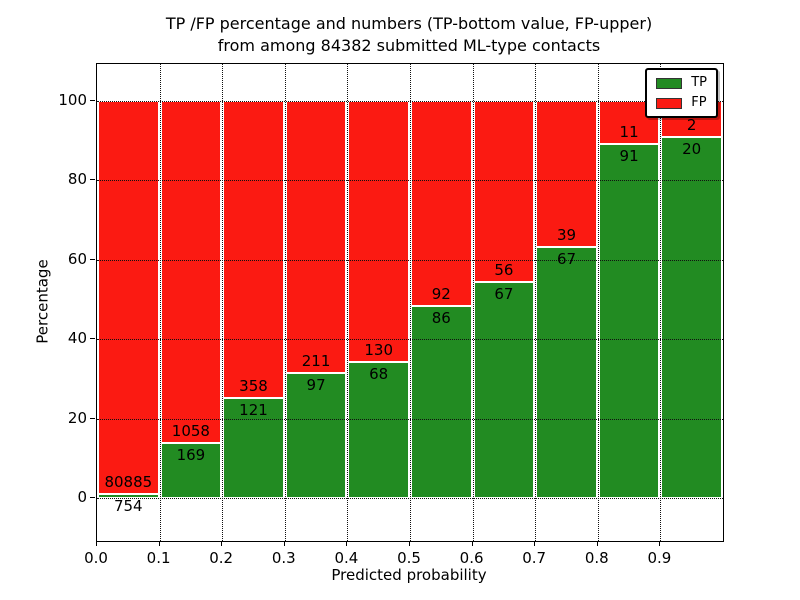 The width and height of the screenshot is (800, 600). I want to click on y-axis-label: Percentage, so click(42, 301).